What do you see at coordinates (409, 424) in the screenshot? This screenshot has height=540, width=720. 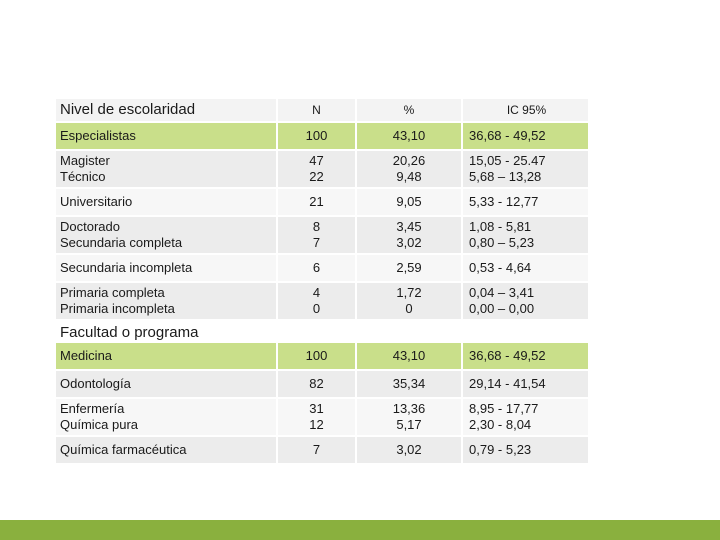 I see `row-pct-line: 5,17` at bounding box center [409, 424].